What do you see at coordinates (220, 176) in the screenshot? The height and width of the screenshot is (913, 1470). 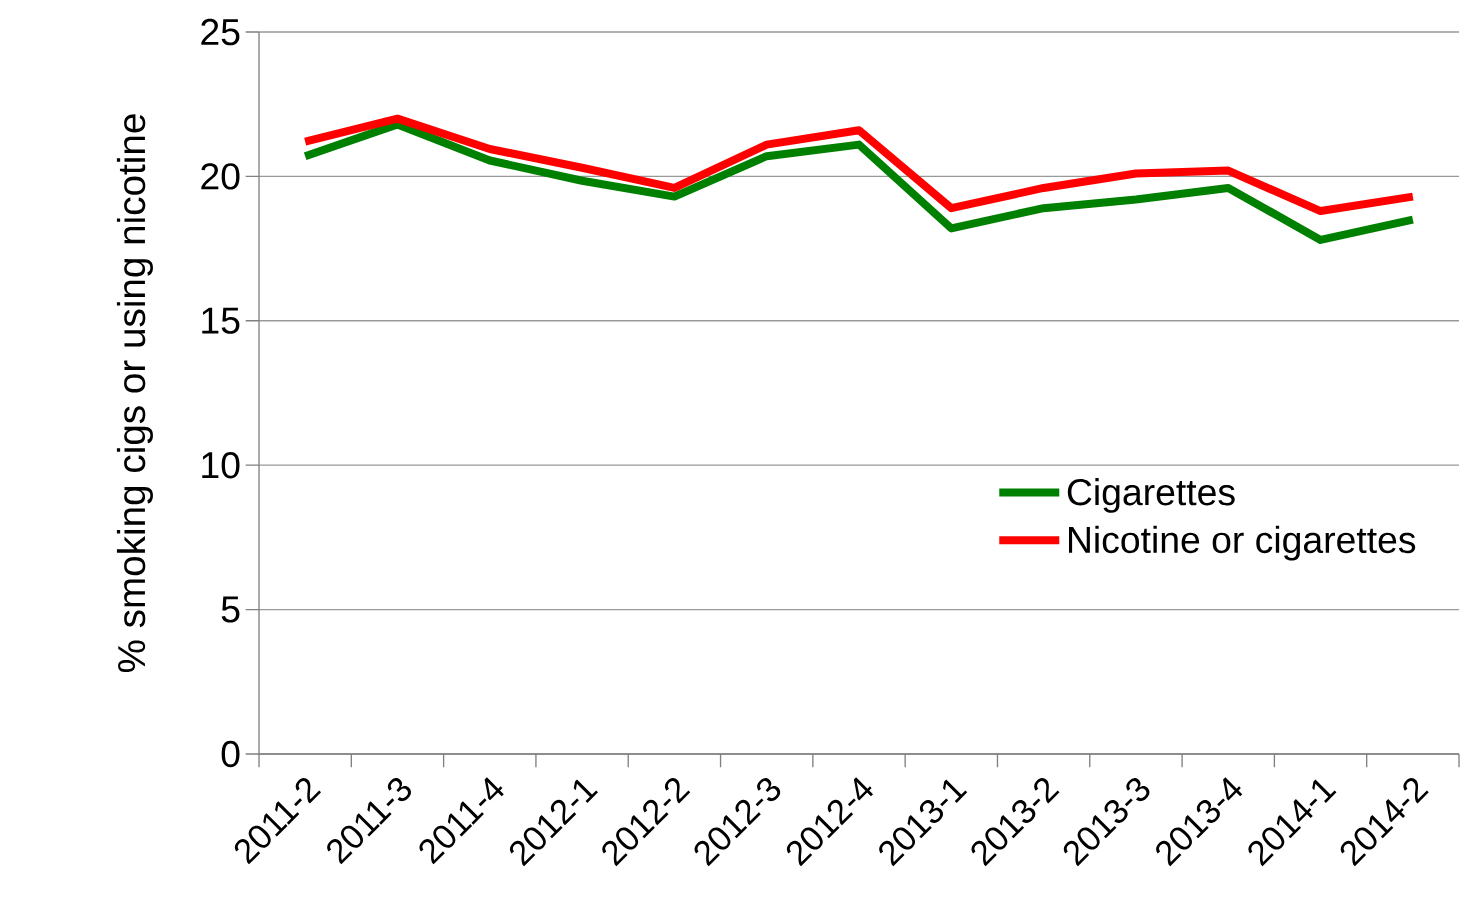 I see `y-tick-label: 20` at bounding box center [220, 176].